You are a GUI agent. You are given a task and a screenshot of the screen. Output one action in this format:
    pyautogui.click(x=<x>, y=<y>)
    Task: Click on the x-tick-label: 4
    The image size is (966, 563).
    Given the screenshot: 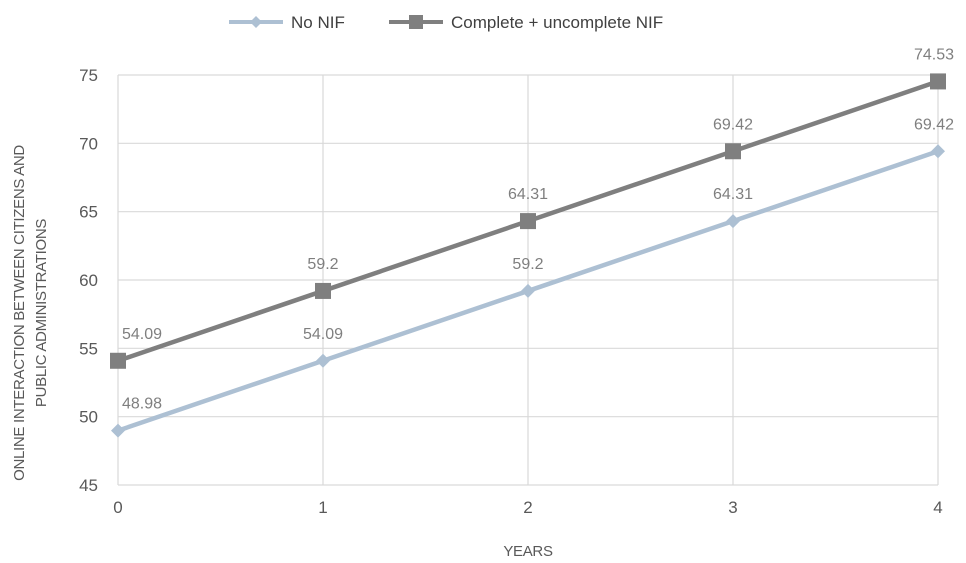 What is the action you would take?
    pyautogui.click(x=937, y=507)
    